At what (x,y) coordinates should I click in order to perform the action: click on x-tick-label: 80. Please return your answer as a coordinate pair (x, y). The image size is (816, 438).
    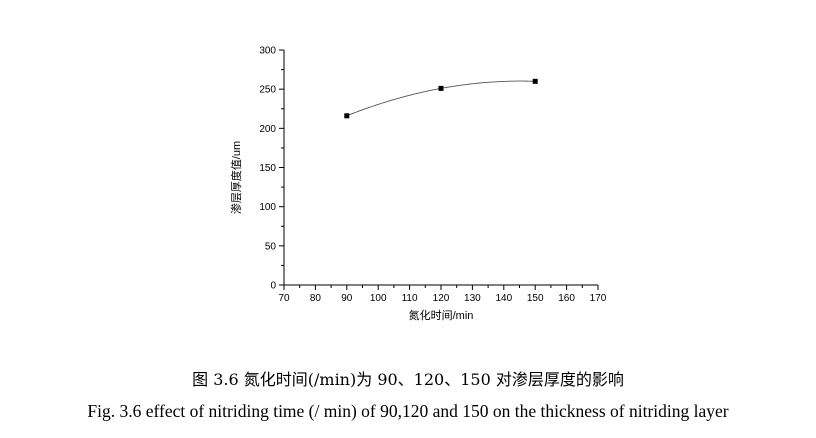
    Looking at the image, I should click on (316, 298).